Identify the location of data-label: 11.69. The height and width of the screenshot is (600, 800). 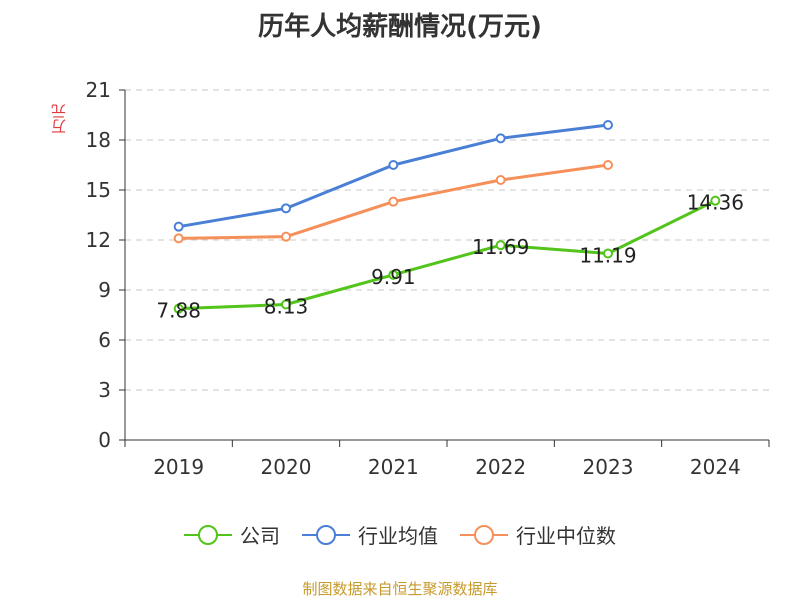
(500, 247).